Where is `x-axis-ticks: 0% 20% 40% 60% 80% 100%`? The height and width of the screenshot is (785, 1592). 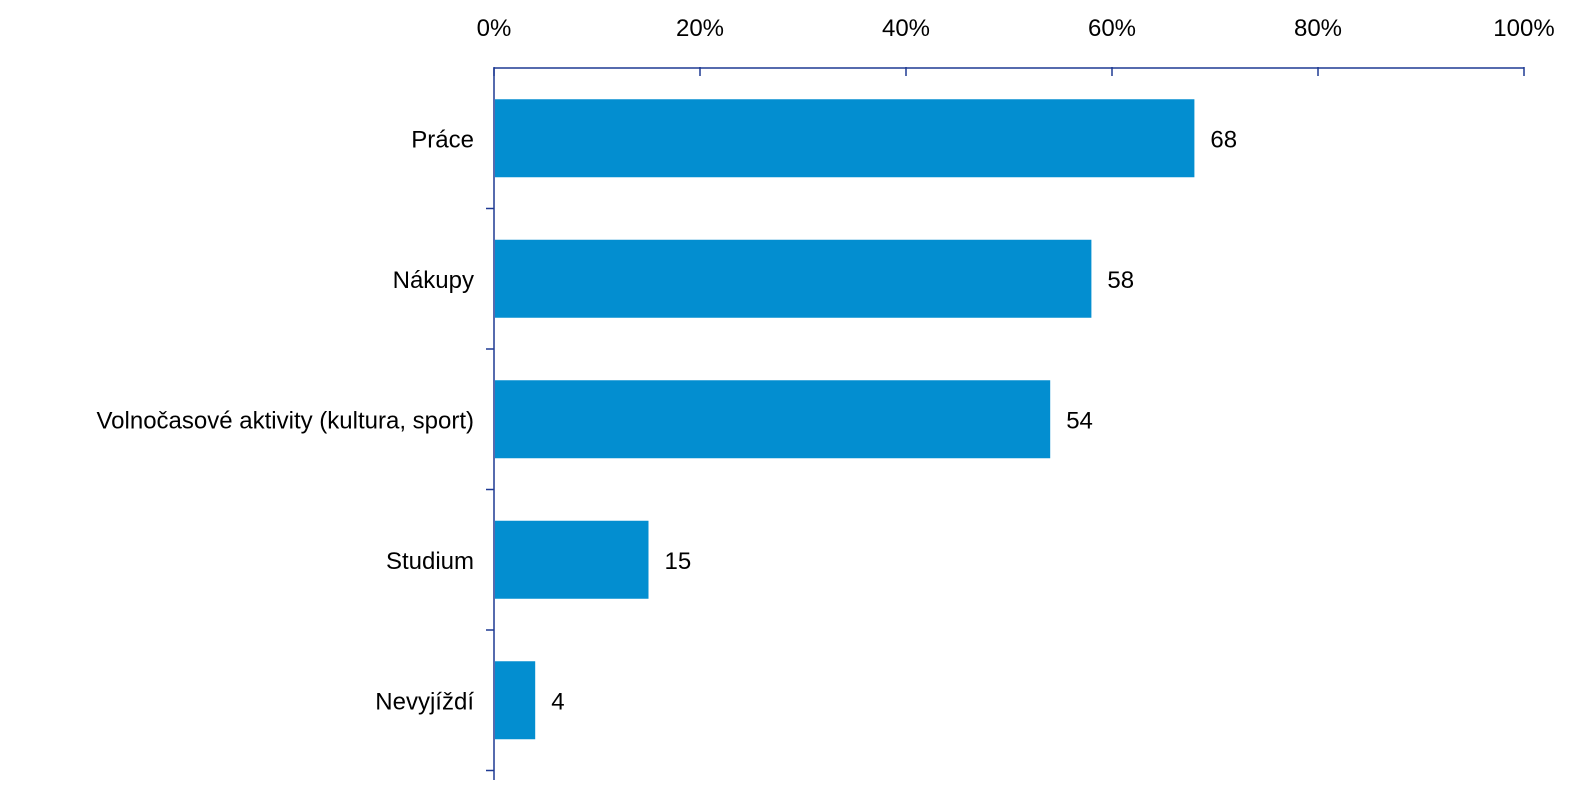 x-axis-ticks: 0% 20% 40% 60% 80% 100% is located at coordinates (1016, 45).